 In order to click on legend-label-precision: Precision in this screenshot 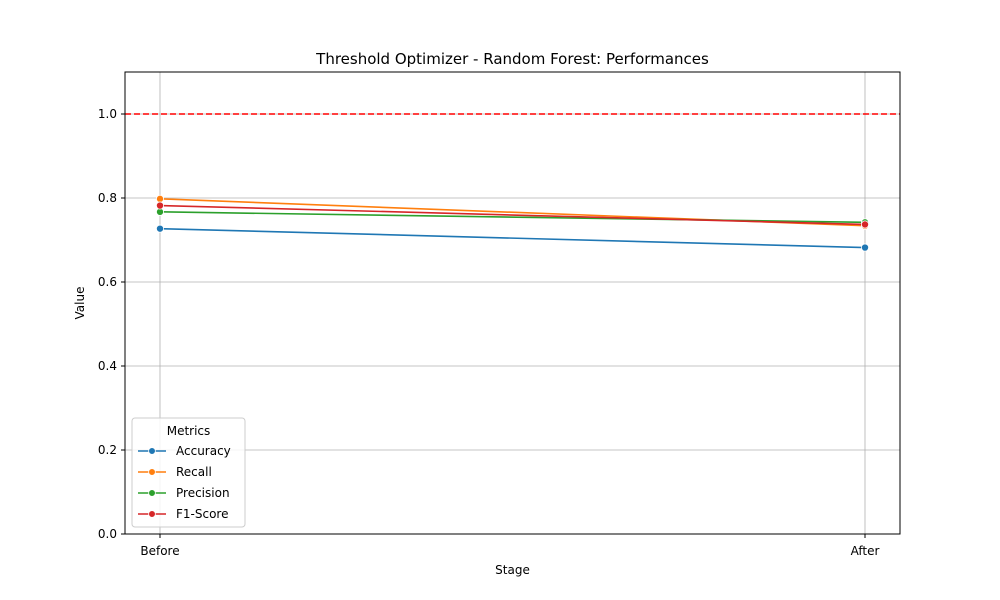, I will do `click(203, 493)`.